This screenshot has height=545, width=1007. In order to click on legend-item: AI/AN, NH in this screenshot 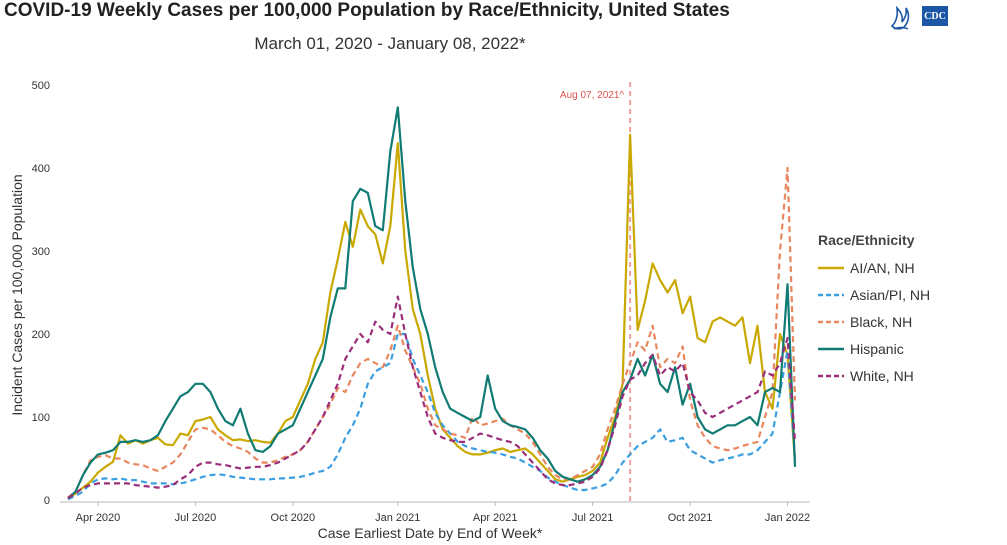, I will do `click(908, 267)`.